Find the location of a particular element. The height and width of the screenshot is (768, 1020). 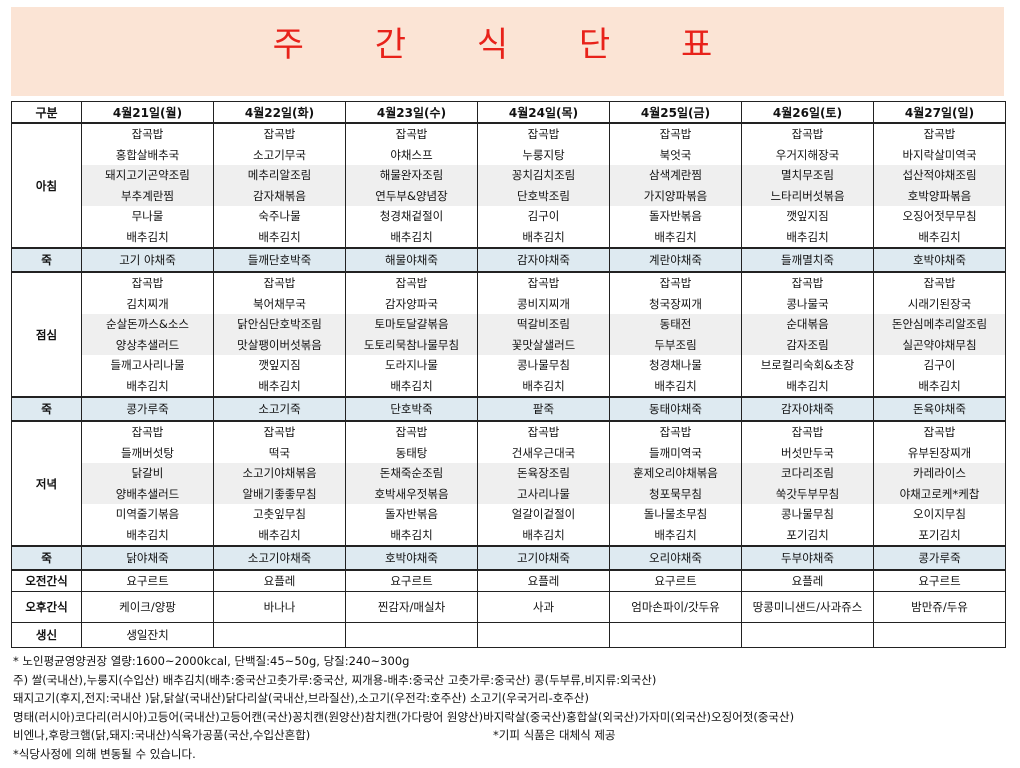

pm-snack-cell: 엄마손파이/갓두유 is located at coordinates (675, 607).